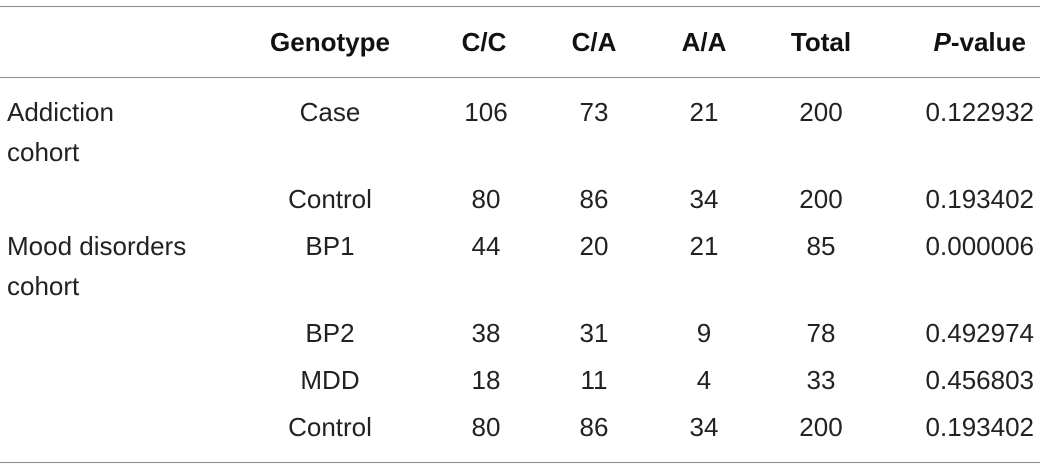 The width and height of the screenshot is (1040, 469). I want to click on cell-ca: 11, so click(594, 380).